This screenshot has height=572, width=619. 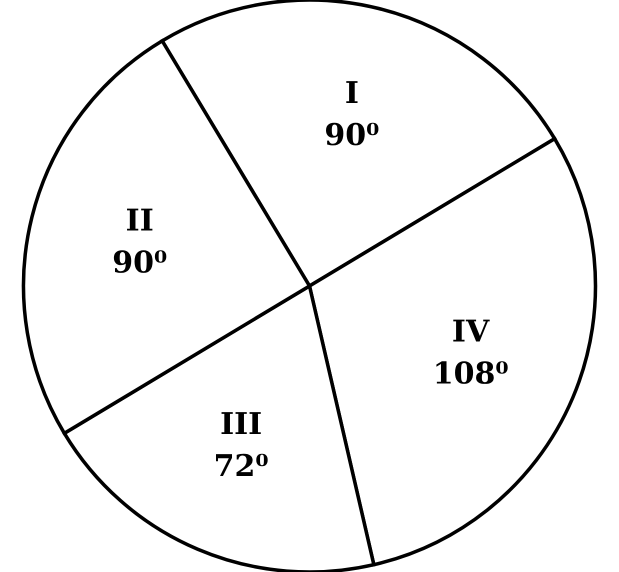 I want to click on slice-label: III, so click(x=241, y=424).